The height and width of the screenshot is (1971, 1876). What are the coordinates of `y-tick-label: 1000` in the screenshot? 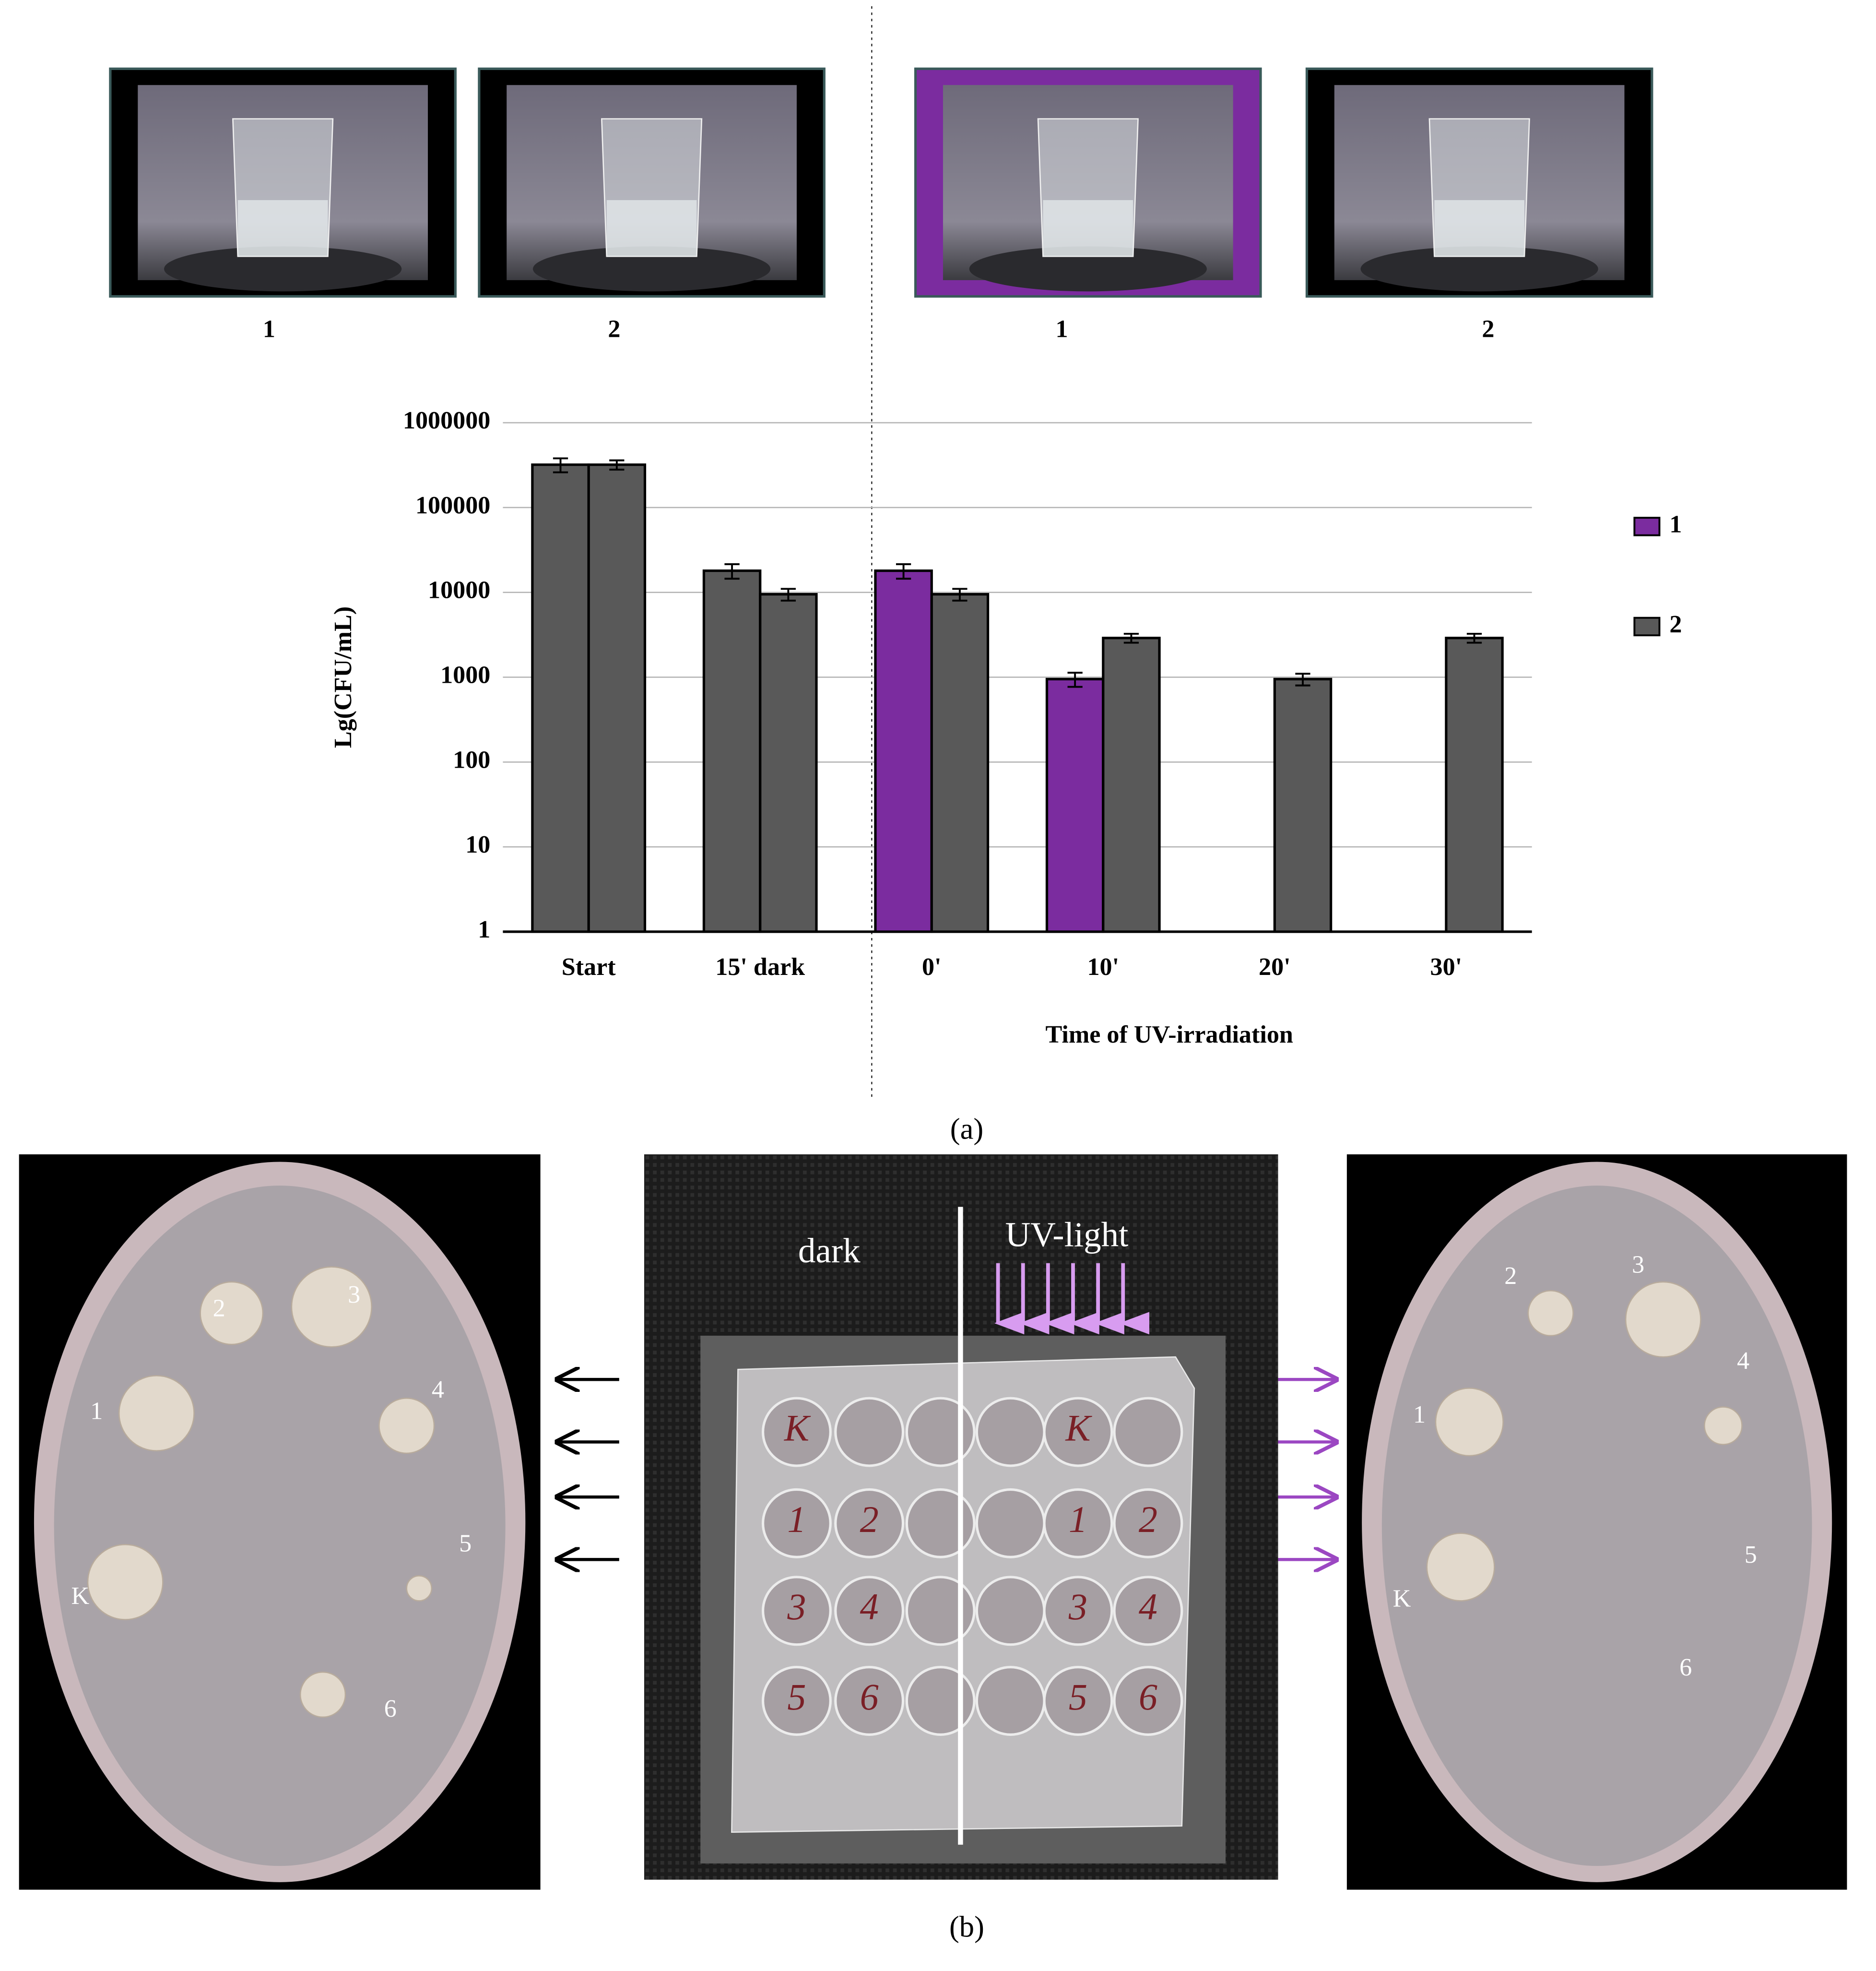 It's located at (465, 675).